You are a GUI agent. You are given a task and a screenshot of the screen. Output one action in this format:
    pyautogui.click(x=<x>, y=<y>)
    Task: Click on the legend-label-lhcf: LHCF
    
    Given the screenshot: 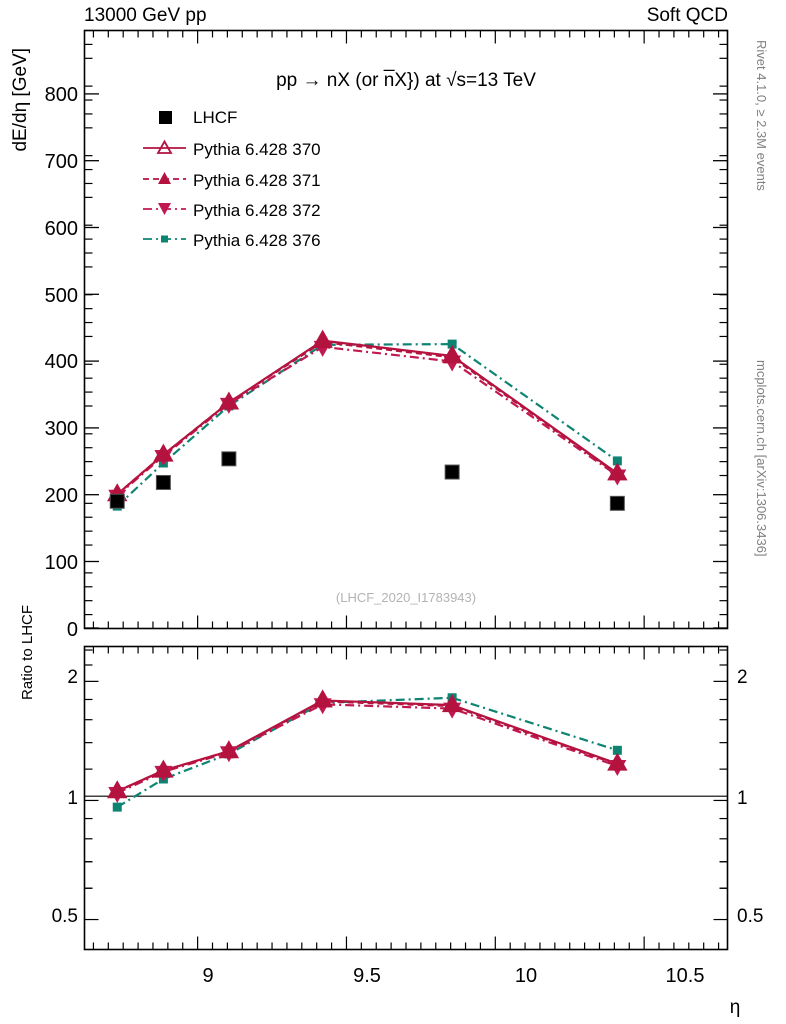 What is the action you would take?
    pyautogui.click(x=215, y=117)
    